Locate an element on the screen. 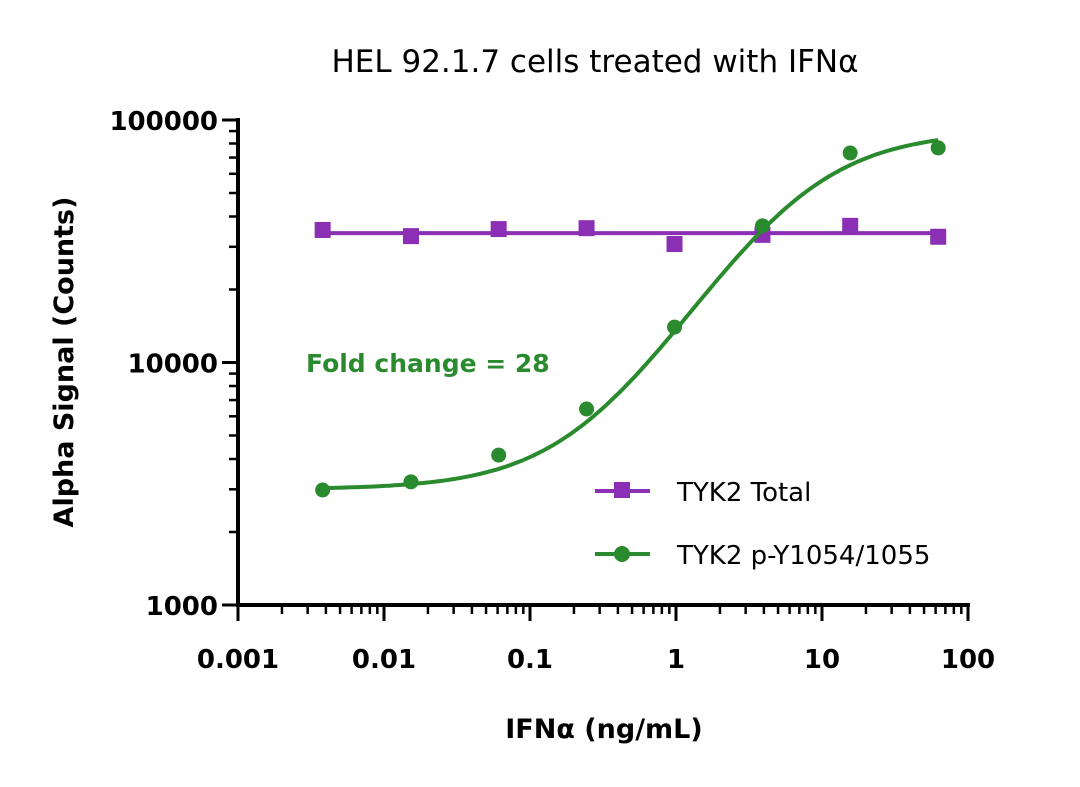 This screenshot has width=1080, height=787. x-tick-label: 0.001 is located at coordinates (238, 660).